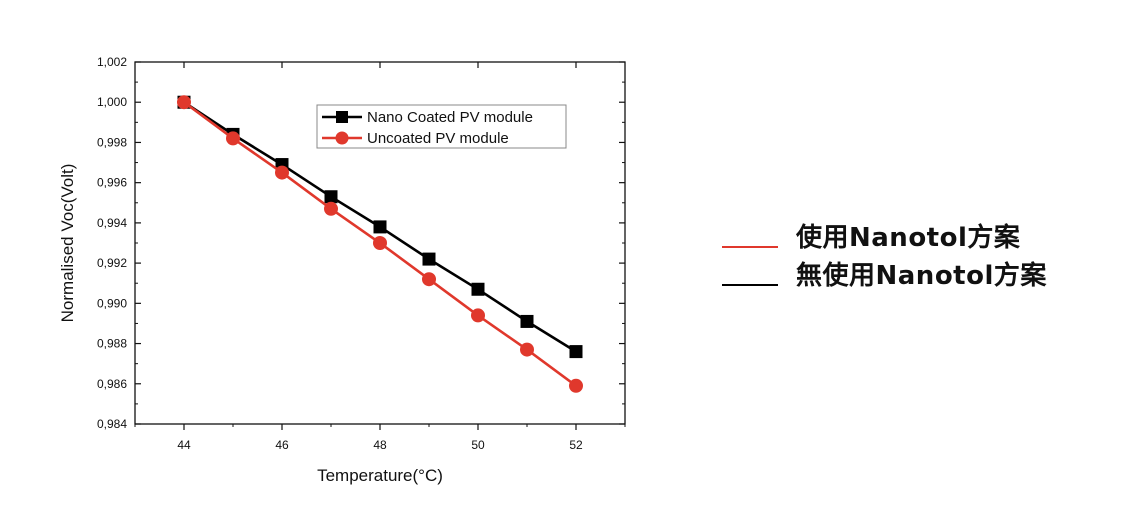  Describe the element at coordinates (112, 344) in the screenshot. I see `y-tick-label: 0,988` at that location.